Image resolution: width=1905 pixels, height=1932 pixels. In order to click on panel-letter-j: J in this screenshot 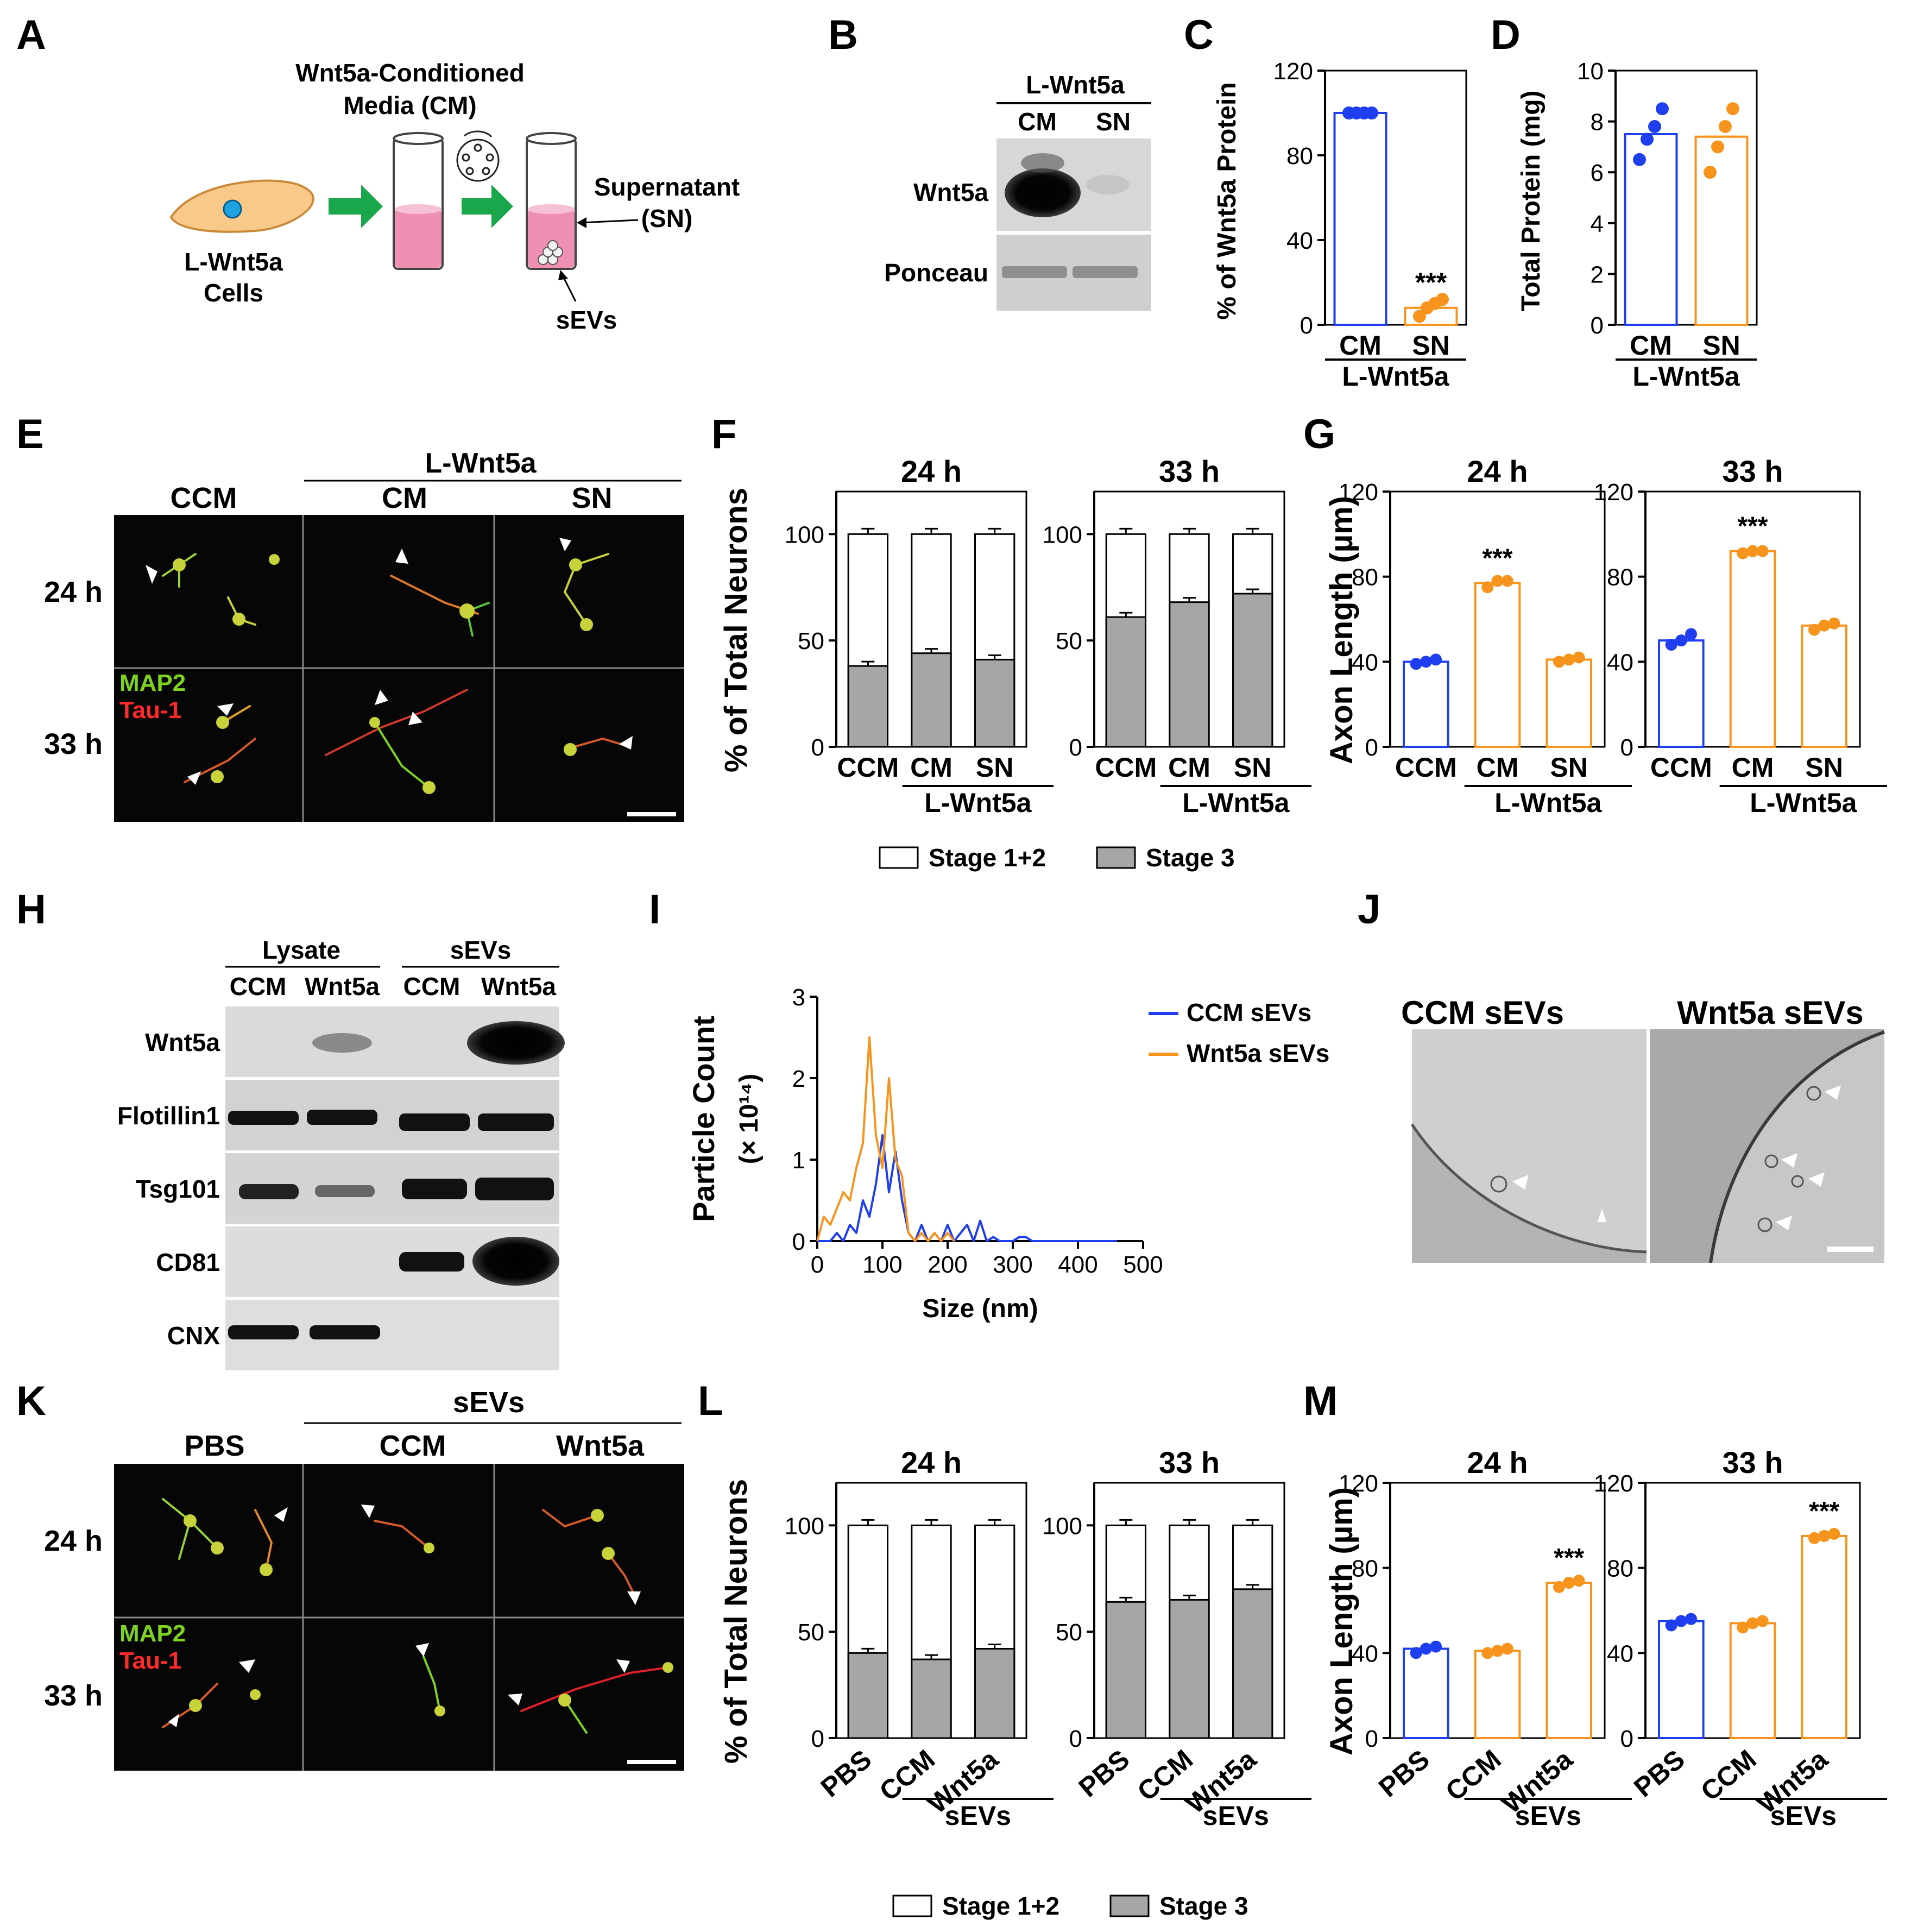, I will do `click(1369, 909)`.